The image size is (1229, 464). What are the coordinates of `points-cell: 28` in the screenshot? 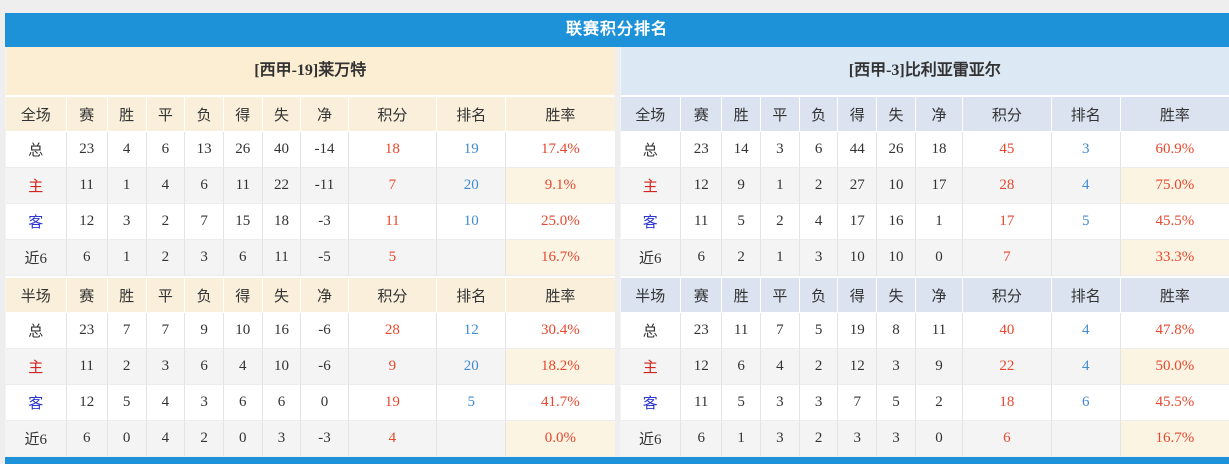 It's located at (393, 331).